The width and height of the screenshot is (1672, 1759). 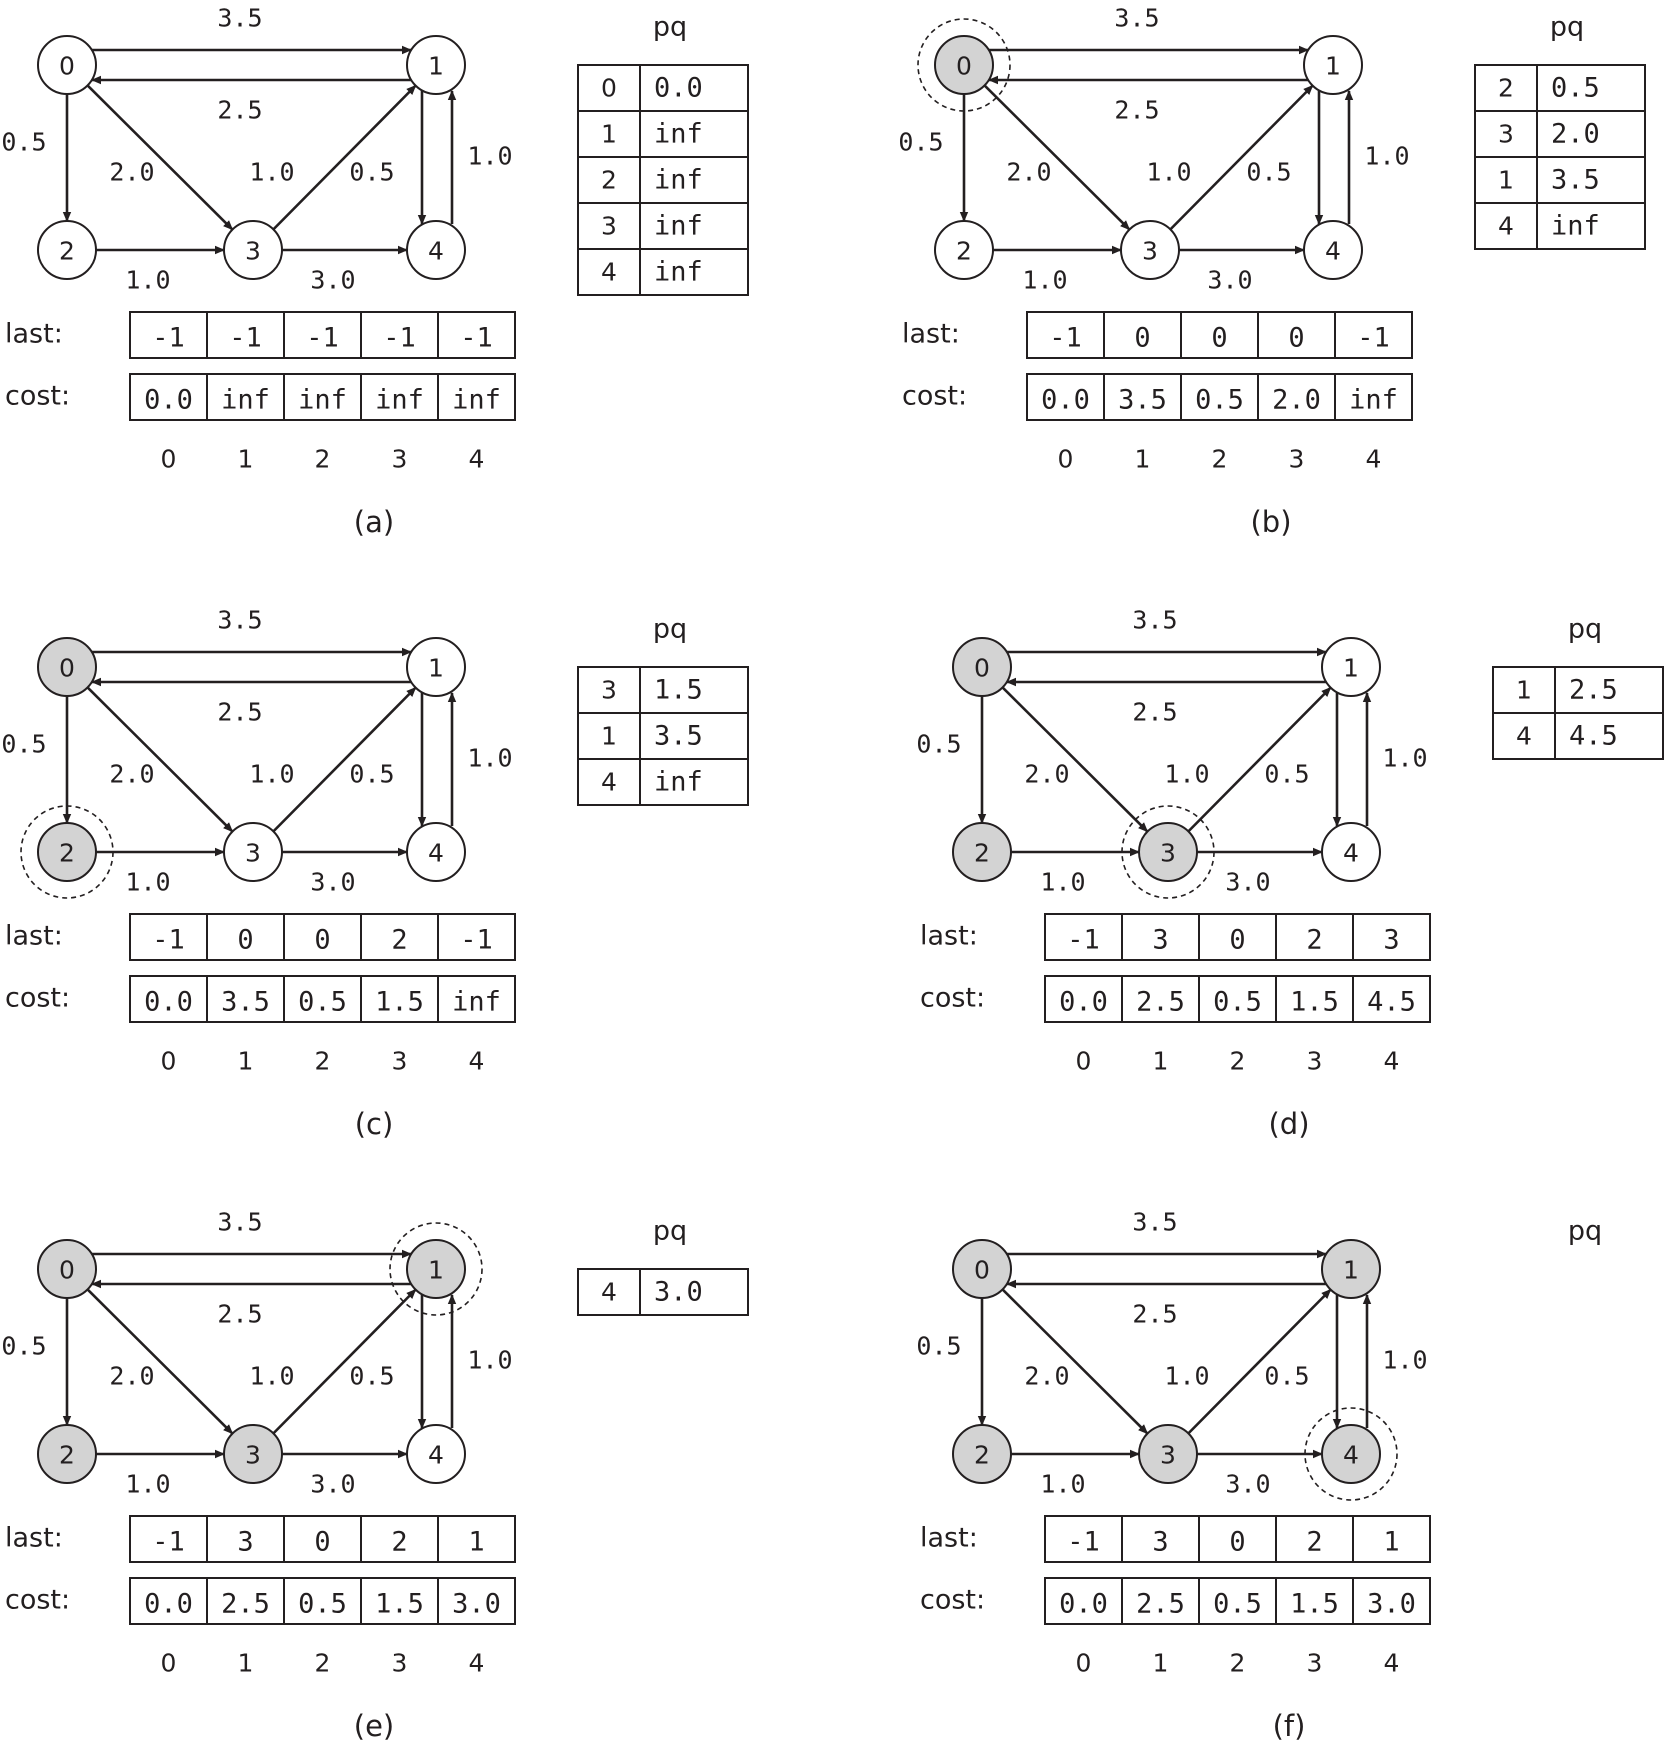 I want to click on graph: 3.5 2.5 0.5 2.0 1.0 1.0 3.0 0.5 1.0 0 1 2 3 4, so click(x=257, y=752).